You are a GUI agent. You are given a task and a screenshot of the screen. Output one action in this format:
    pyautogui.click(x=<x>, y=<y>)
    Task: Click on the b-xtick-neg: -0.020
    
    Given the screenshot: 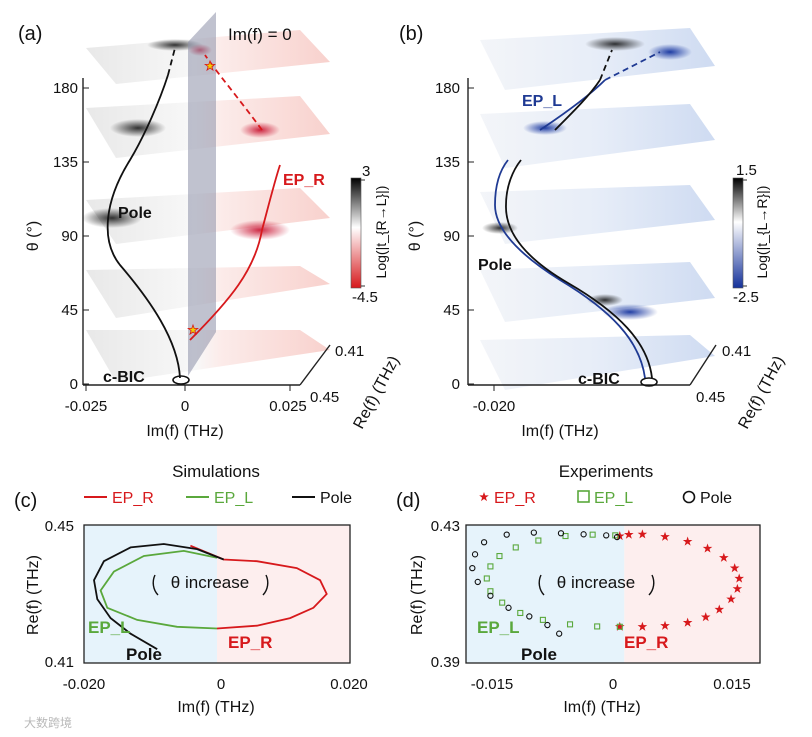 What is the action you would take?
    pyautogui.click(x=494, y=406)
    